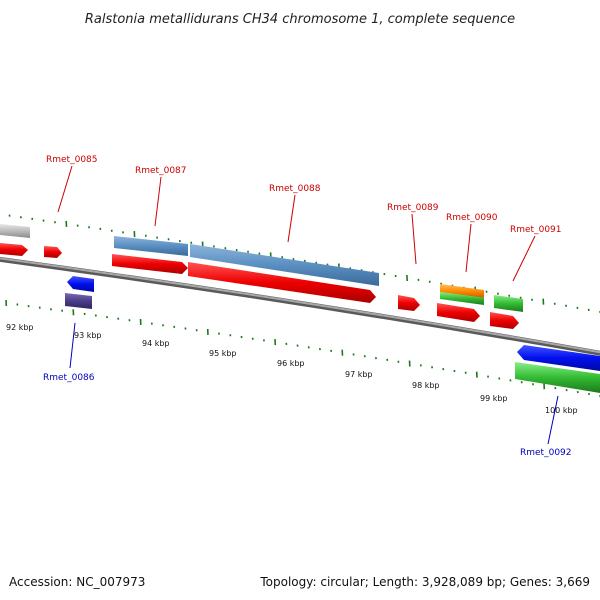 The height and width of the screenshot is (600, 600). Describe the element at coordinates (156, 343) in the screenshot. I see `scale-tick-label: 94 kbp` at that location.